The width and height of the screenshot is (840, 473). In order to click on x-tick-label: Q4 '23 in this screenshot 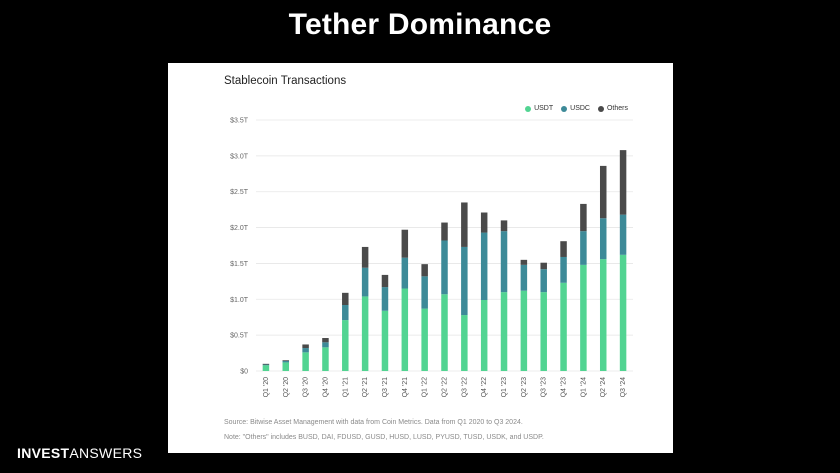, I will do `click(564, 387)`.